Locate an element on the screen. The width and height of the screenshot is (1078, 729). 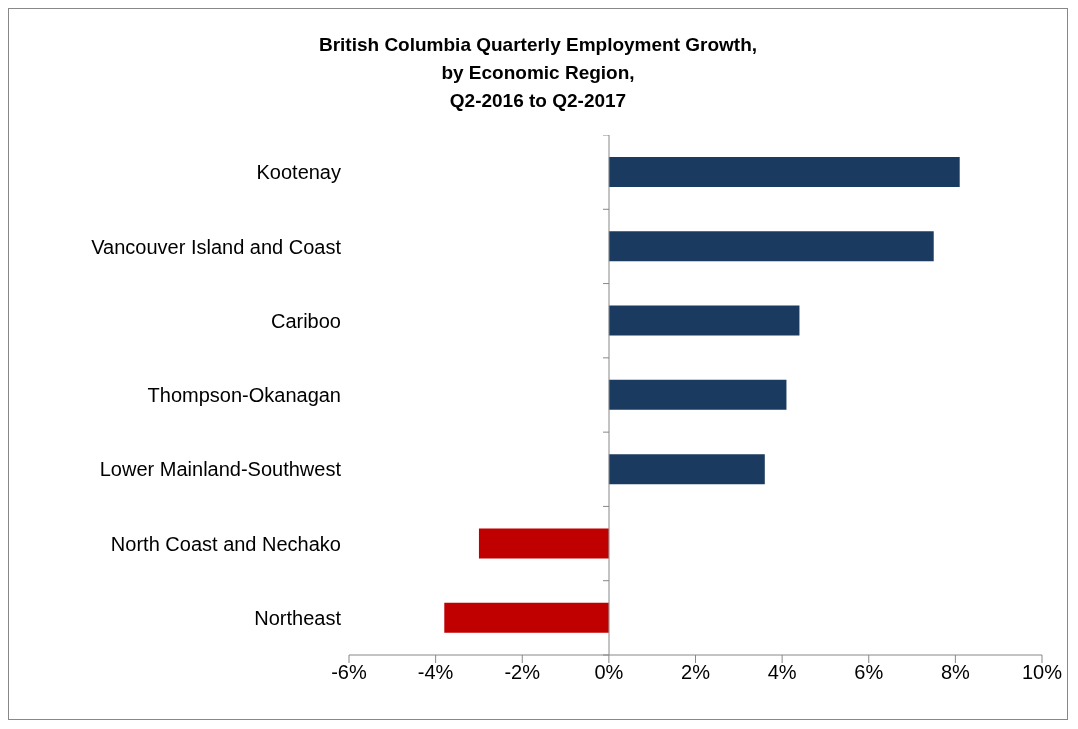
y-tick-label: North Coast and Nechako is located at coordinates (225, 543).